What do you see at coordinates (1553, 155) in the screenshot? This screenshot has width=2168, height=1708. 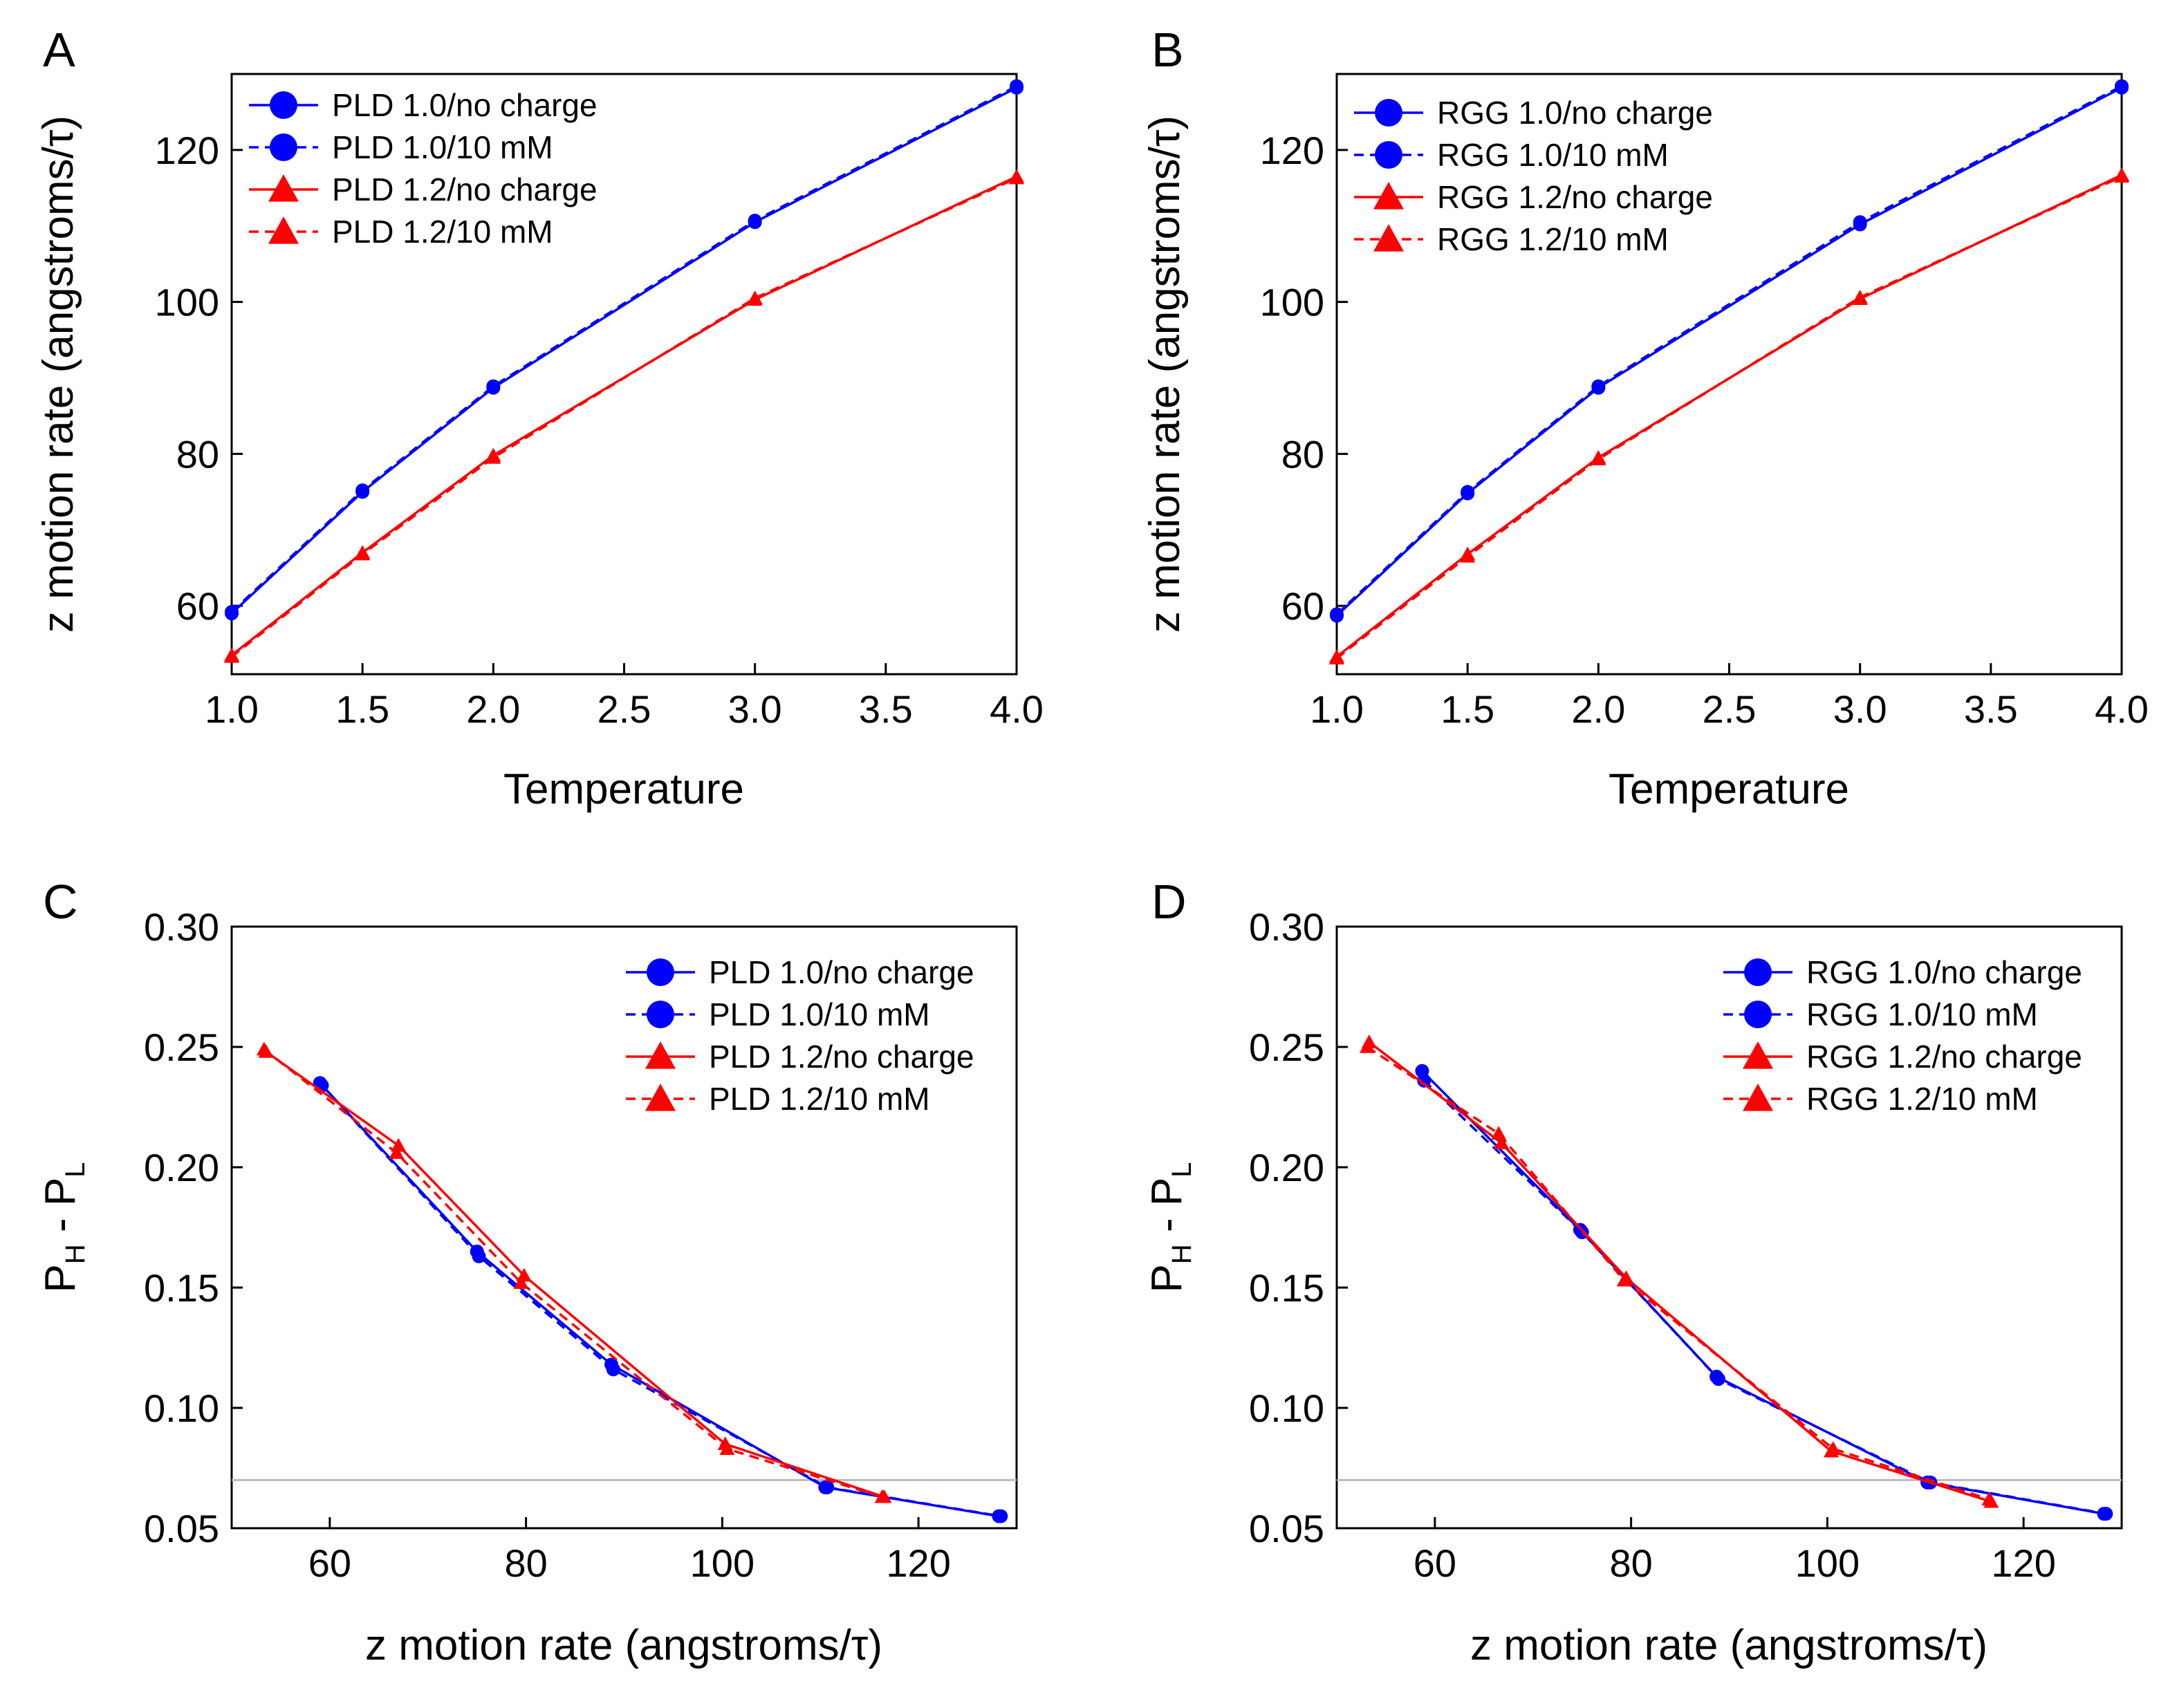 I see `panel-b-legend-label: RGG 1.0/10 mM` at bounding box center [1553, 155].